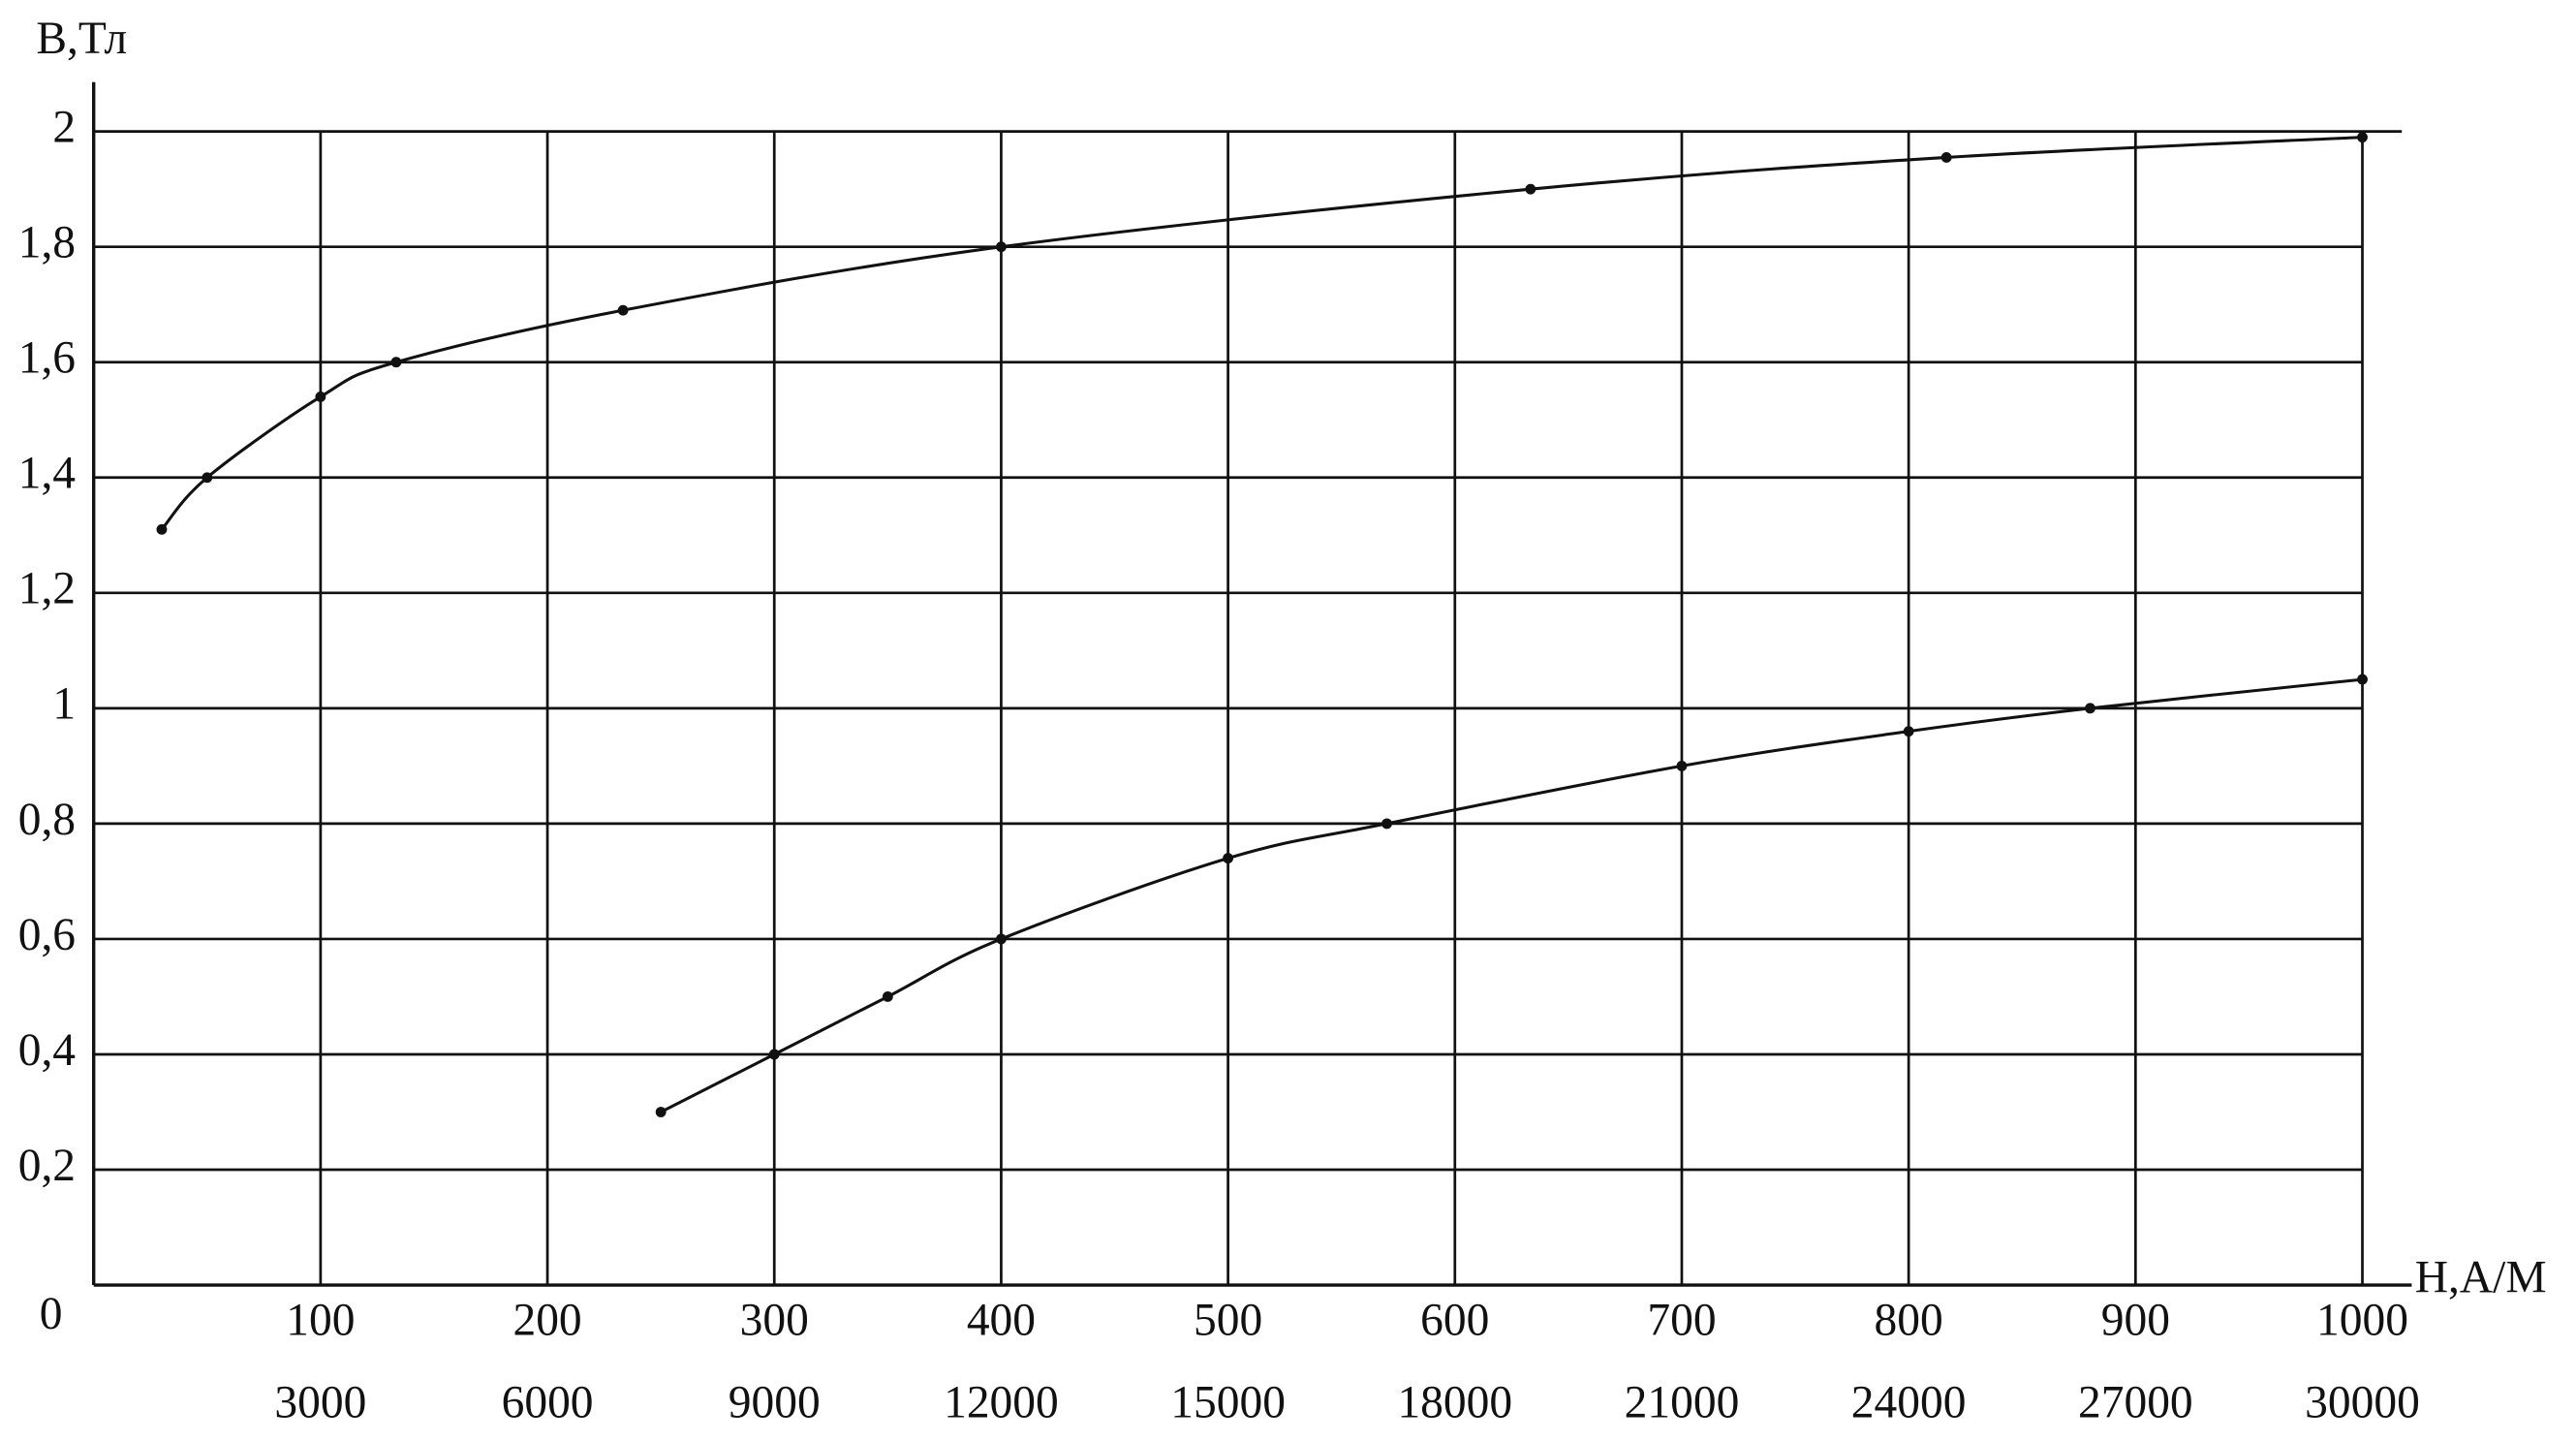 The image size is (2576, 1442). What do you see at coordinates (47, 1166) in the screenshot?
I see `y-tick-label: 0,2` at bounding box center [47, 1166].